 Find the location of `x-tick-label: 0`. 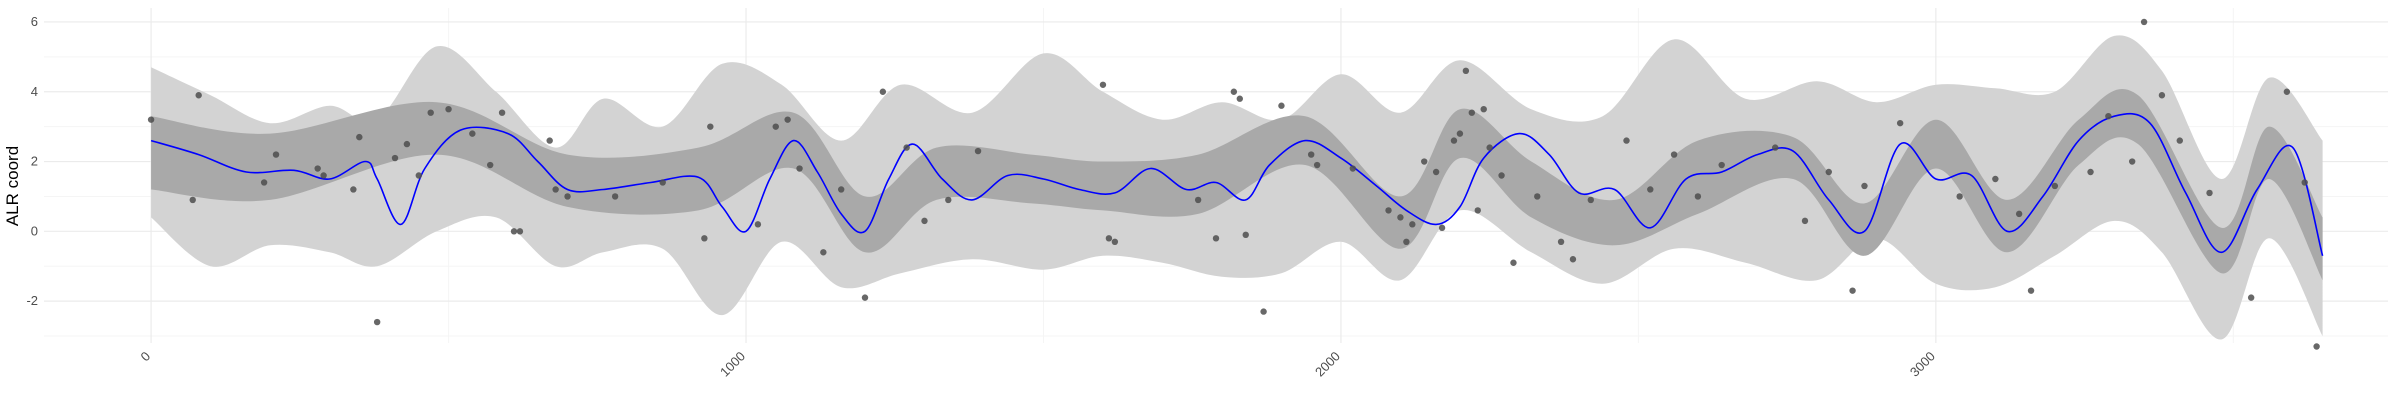

x-tick-label: 0 is located at coordinates (145, 357).